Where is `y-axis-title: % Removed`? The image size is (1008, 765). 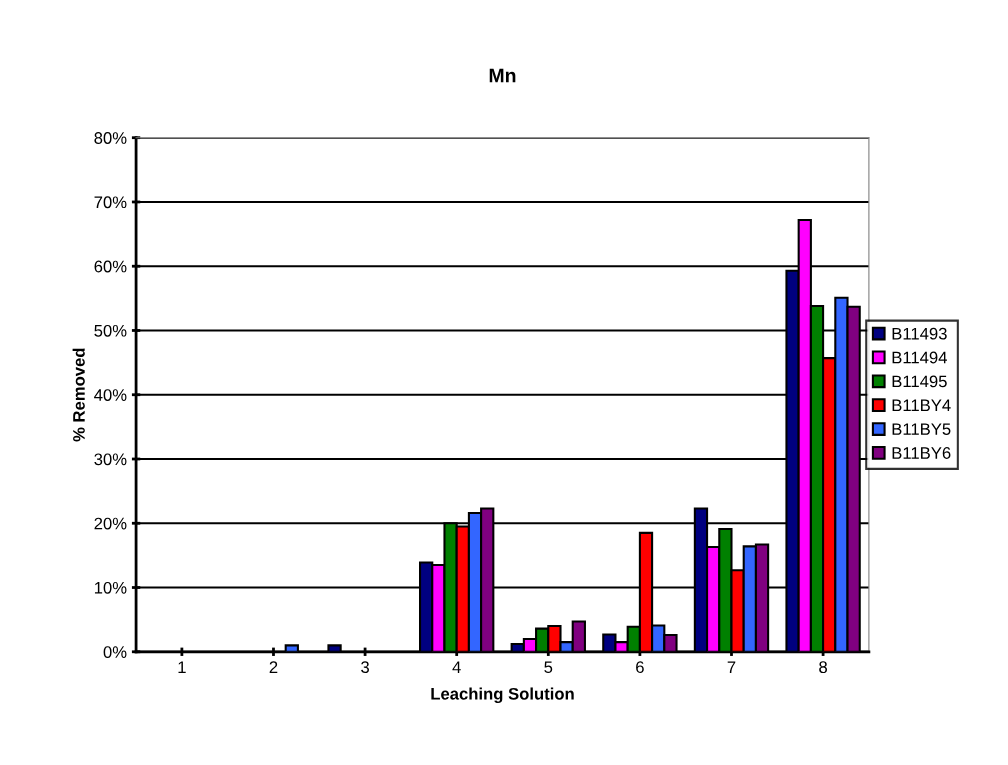
y-axis-title: % Removed is located at coordinates (78, 395).